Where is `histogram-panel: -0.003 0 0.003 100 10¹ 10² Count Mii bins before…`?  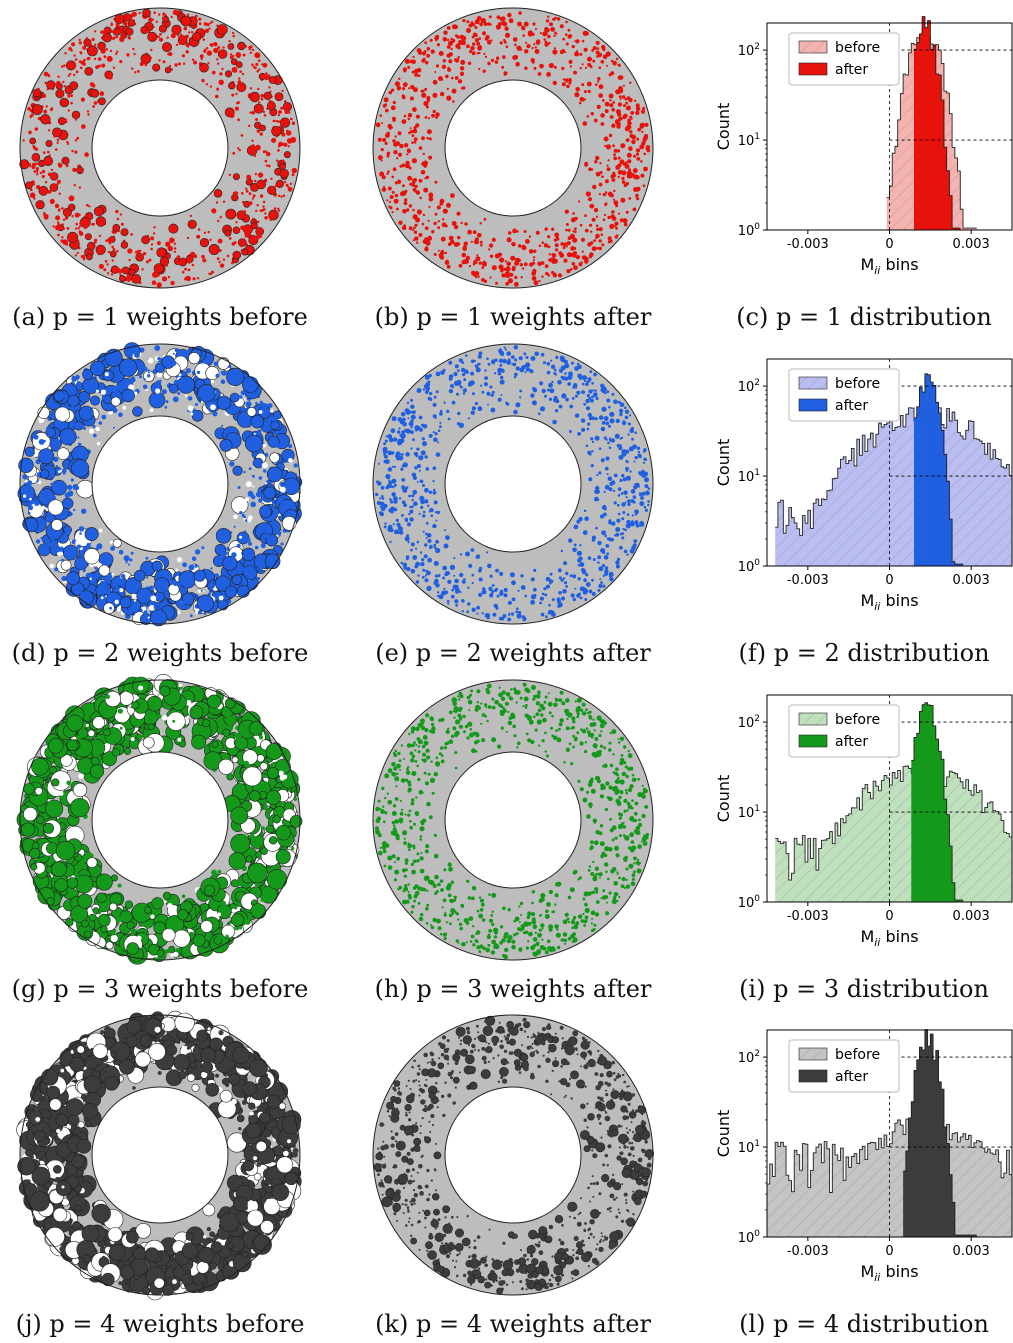
histogram-panel: -0.003 0 0.003 100 10¹ 10² Count Mii bins before… is located at coordinates (863, 821).